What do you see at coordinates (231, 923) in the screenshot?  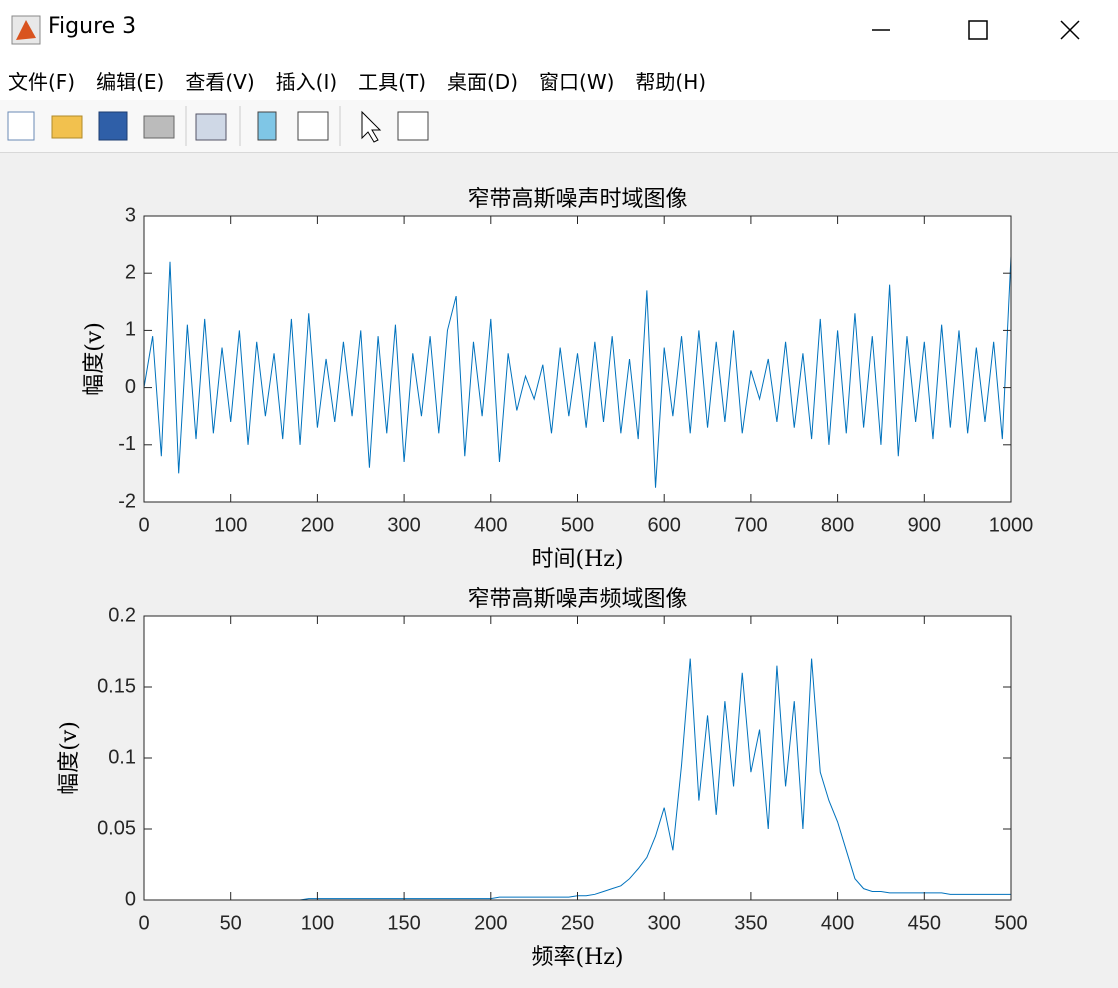 I see `x-tick-label: 50` at bounding box center [231, 923].